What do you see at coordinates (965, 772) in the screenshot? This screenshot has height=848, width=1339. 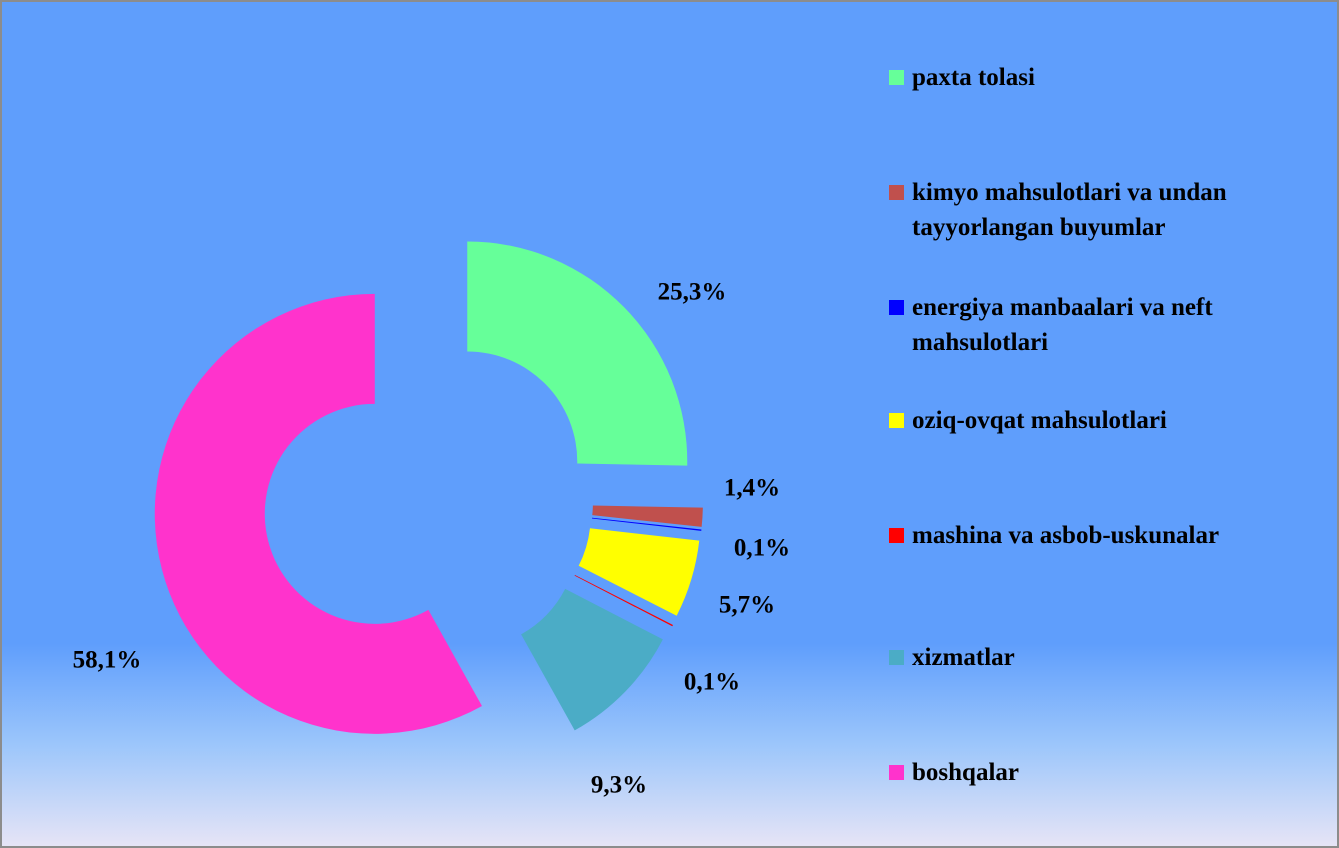 I see `legend-label: boshqalar` at bounding box center [965, 772].